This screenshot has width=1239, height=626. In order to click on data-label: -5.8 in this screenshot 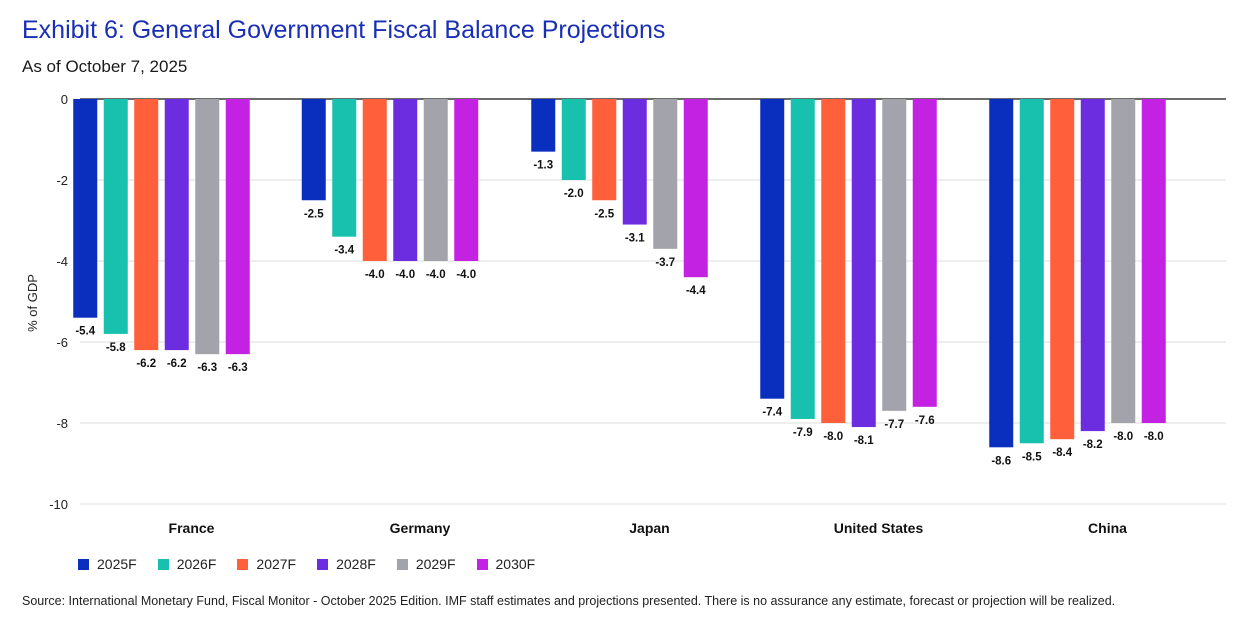, I will do `click(116, 348)`.